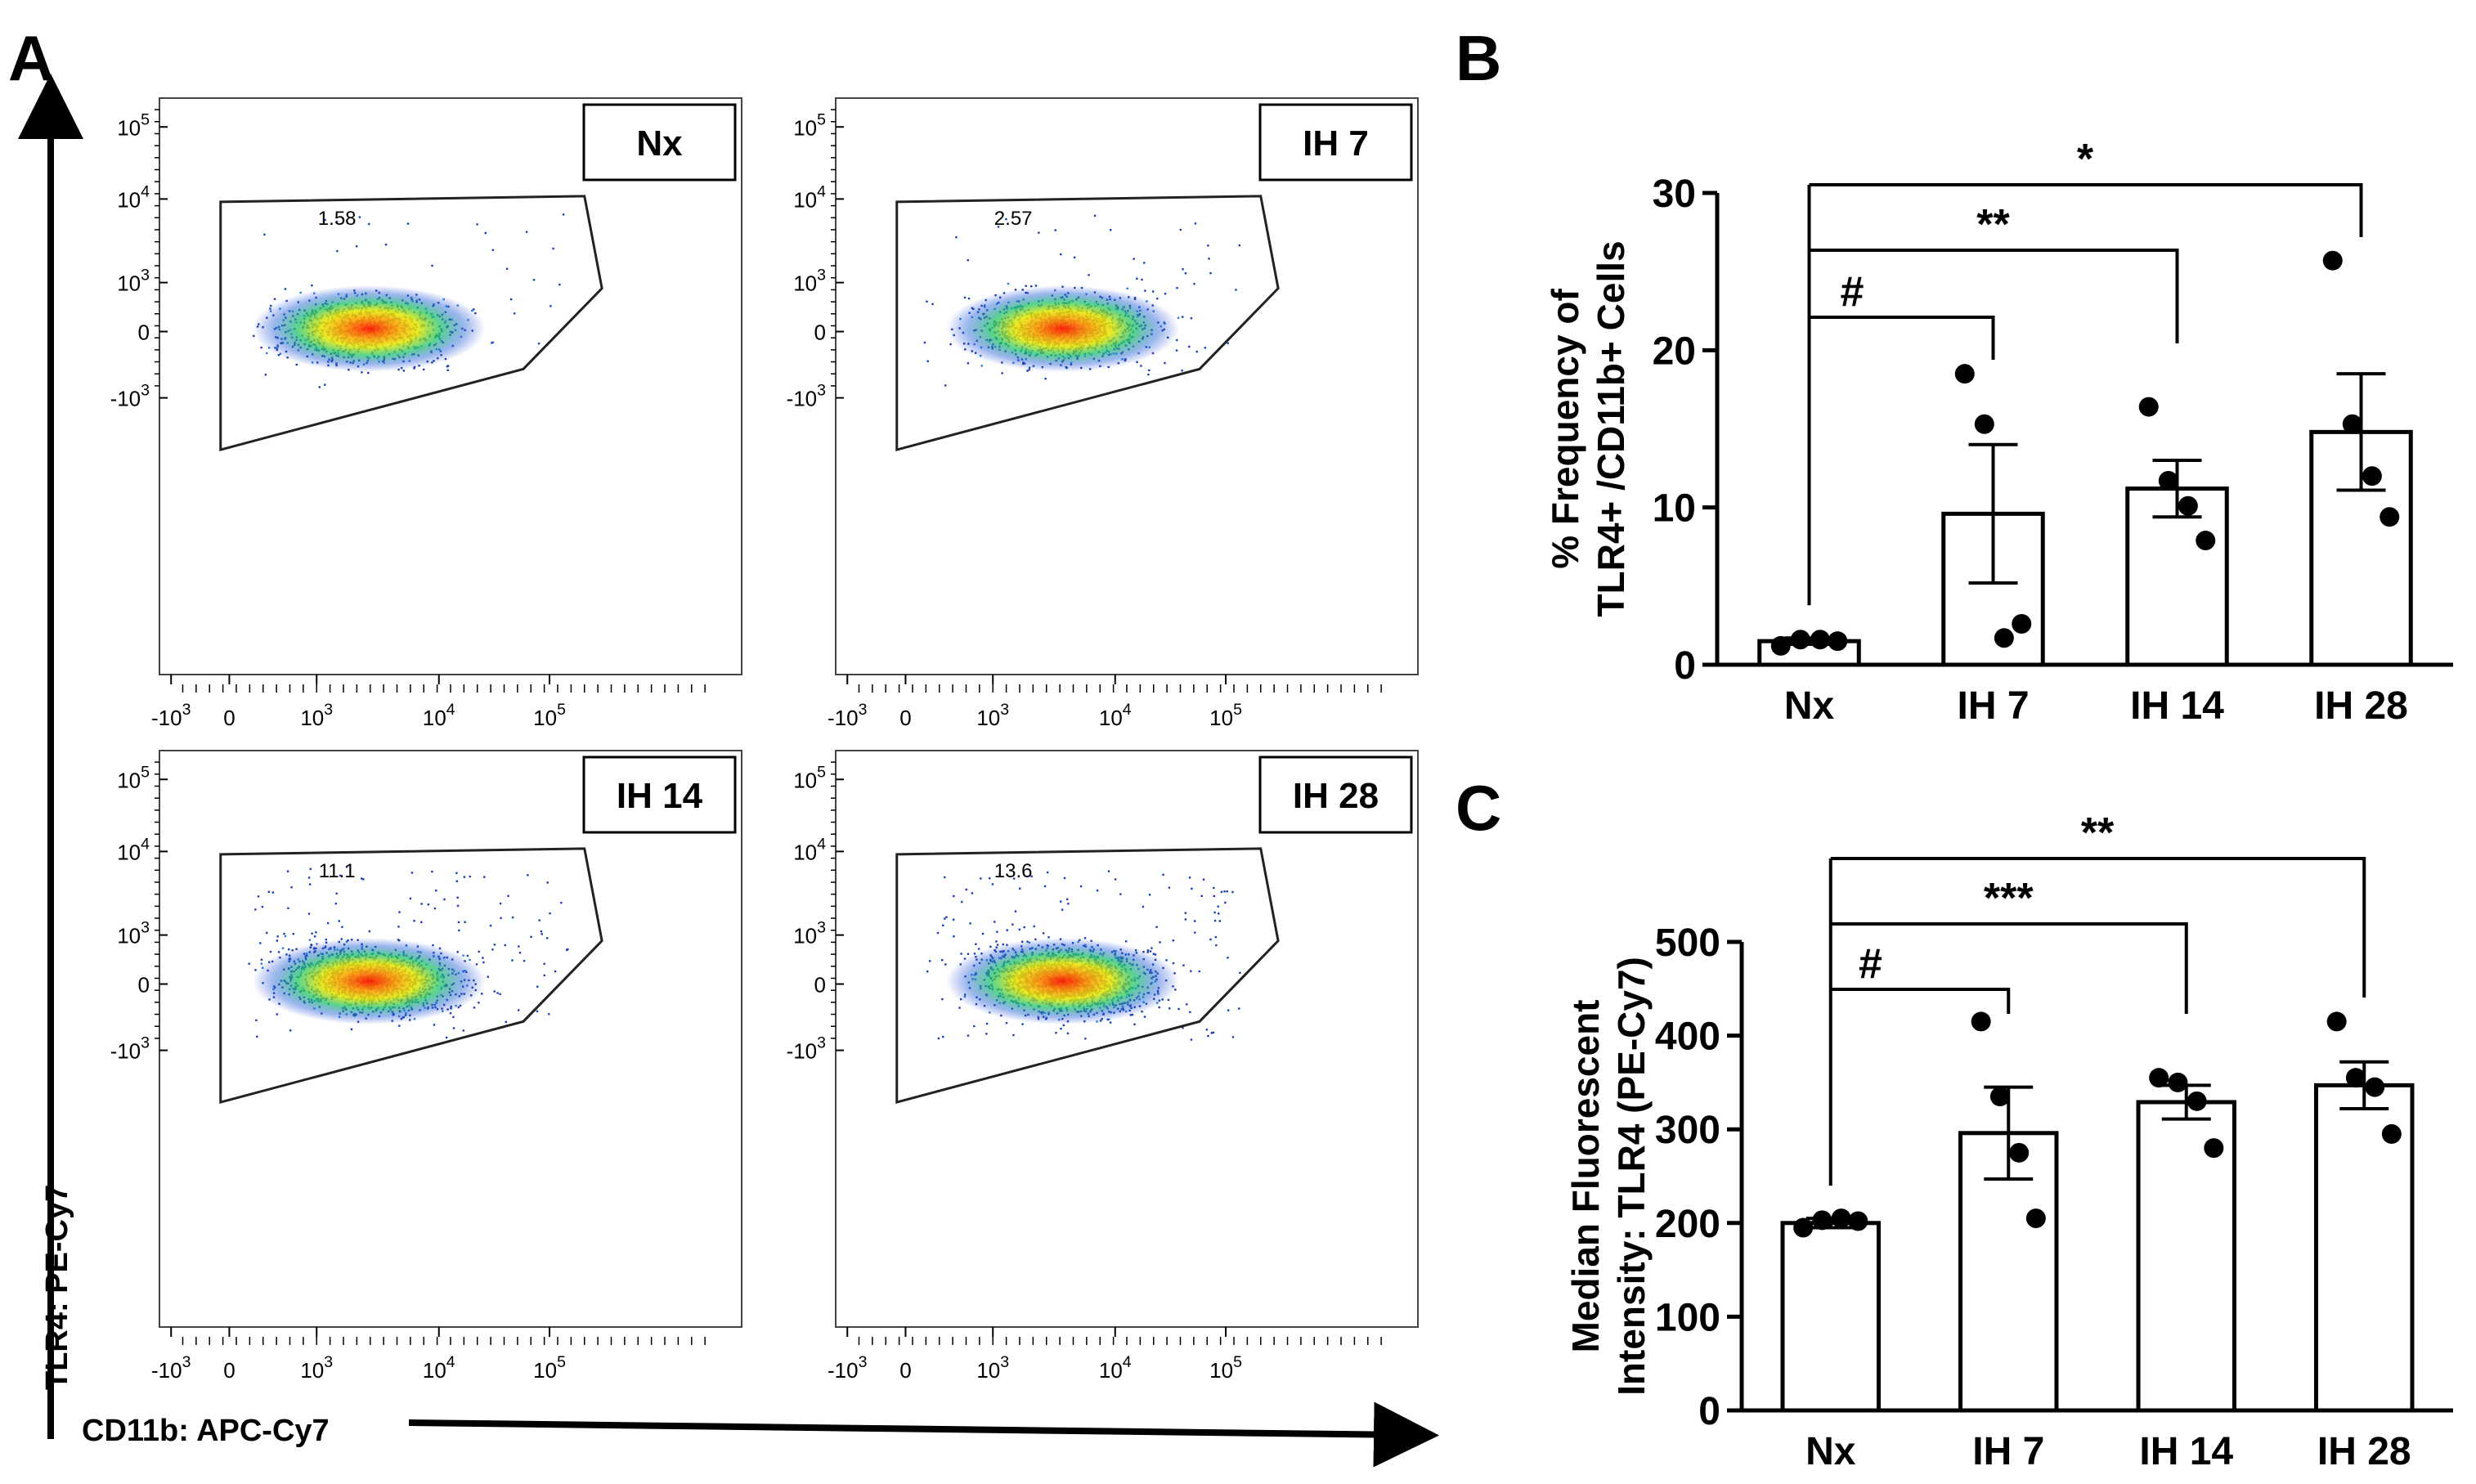 The height and width of the screenshot is (1484, 2476). What do you see at coordinates (439, 1368) in the screenshot?
I see `flow-x-tick-label: 10⁴` at bounding box center [439, 1368].